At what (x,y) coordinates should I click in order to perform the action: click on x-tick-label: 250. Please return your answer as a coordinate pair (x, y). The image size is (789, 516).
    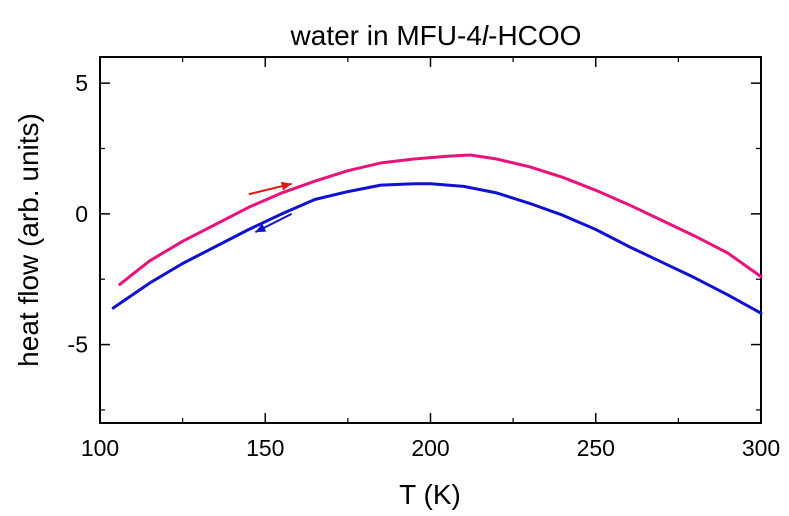
    Looking at the image, I should click on (596, 448).